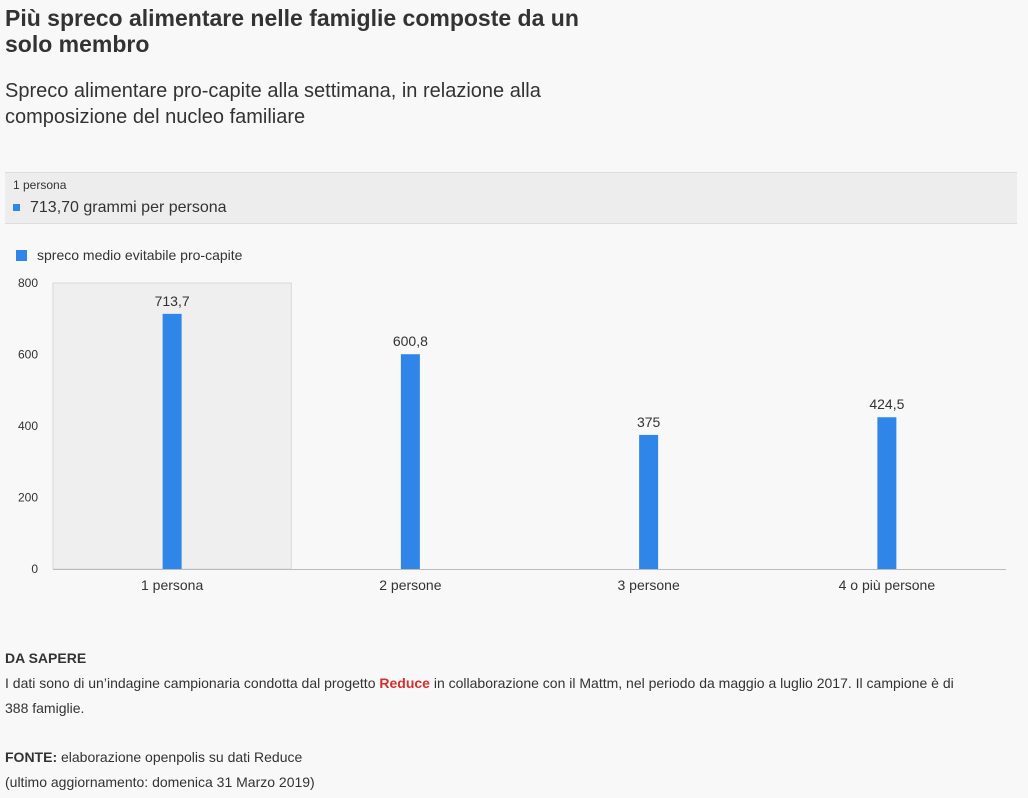 This screenshot has height=798, width=1028. I want to click on data-label: 375, so click(649, 422).